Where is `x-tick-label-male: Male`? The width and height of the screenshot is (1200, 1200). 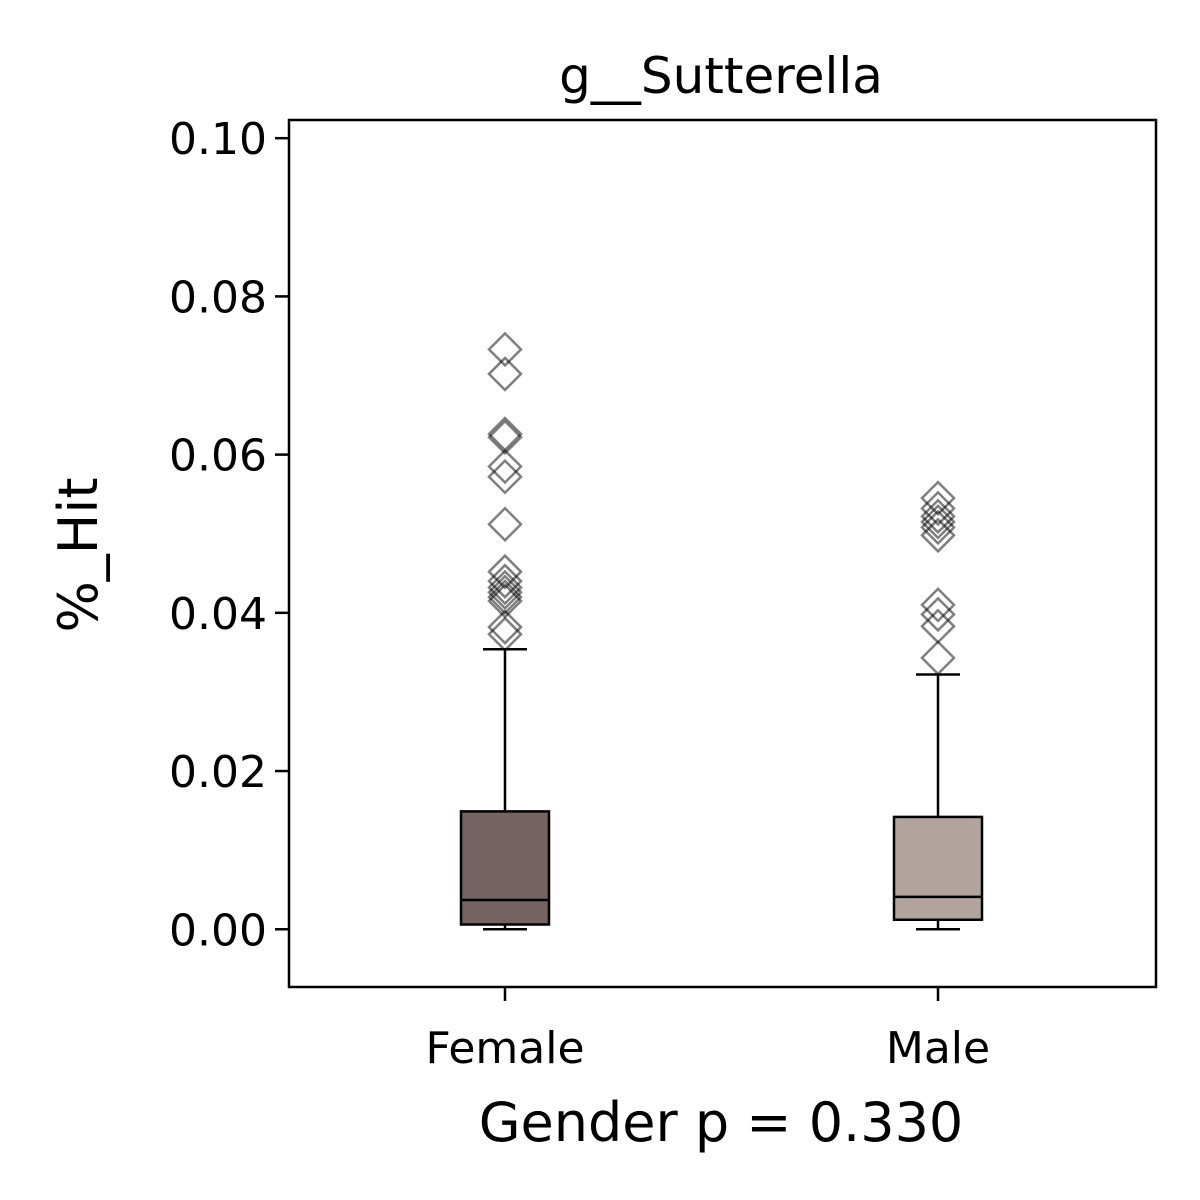 x-tick-label-male: Male is located at coordinates (938, 1048).